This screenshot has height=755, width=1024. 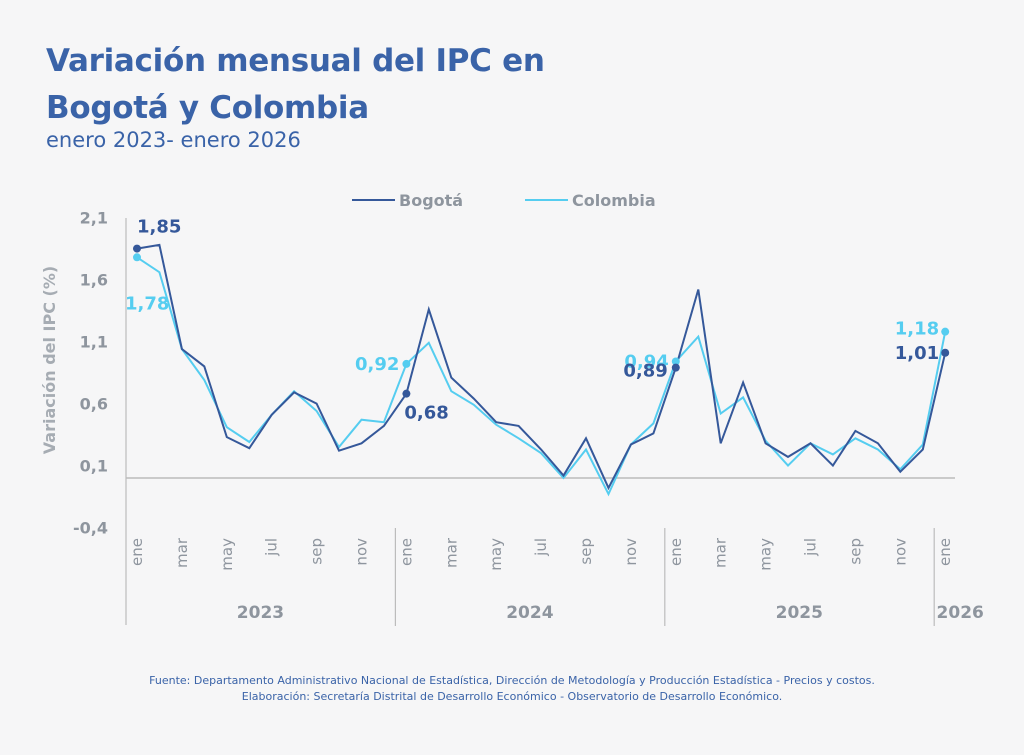 I want to click on data-label: 1,78, so click(x=147, y=303).